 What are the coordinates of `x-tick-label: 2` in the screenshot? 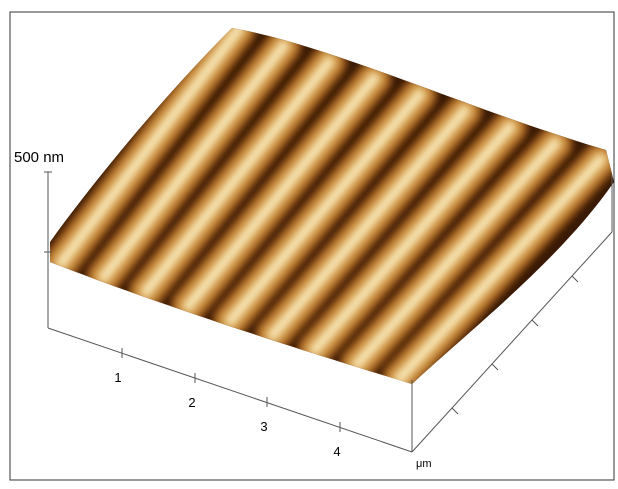 It's located at (191, 402).